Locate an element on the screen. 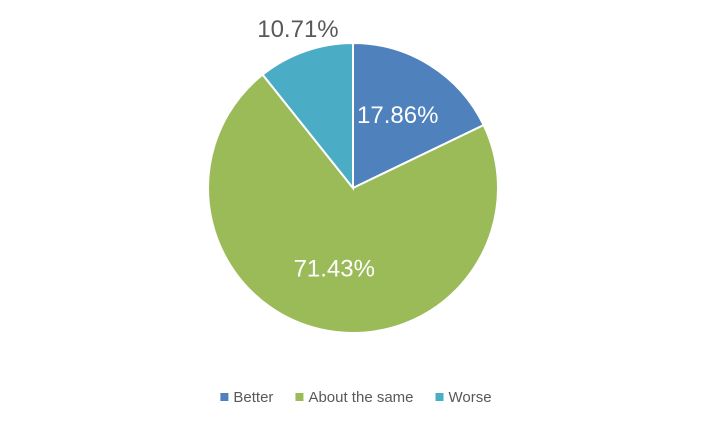 This screenshot has height=424, width=712. legend-label: About the same is located at coordinates (360, 397).